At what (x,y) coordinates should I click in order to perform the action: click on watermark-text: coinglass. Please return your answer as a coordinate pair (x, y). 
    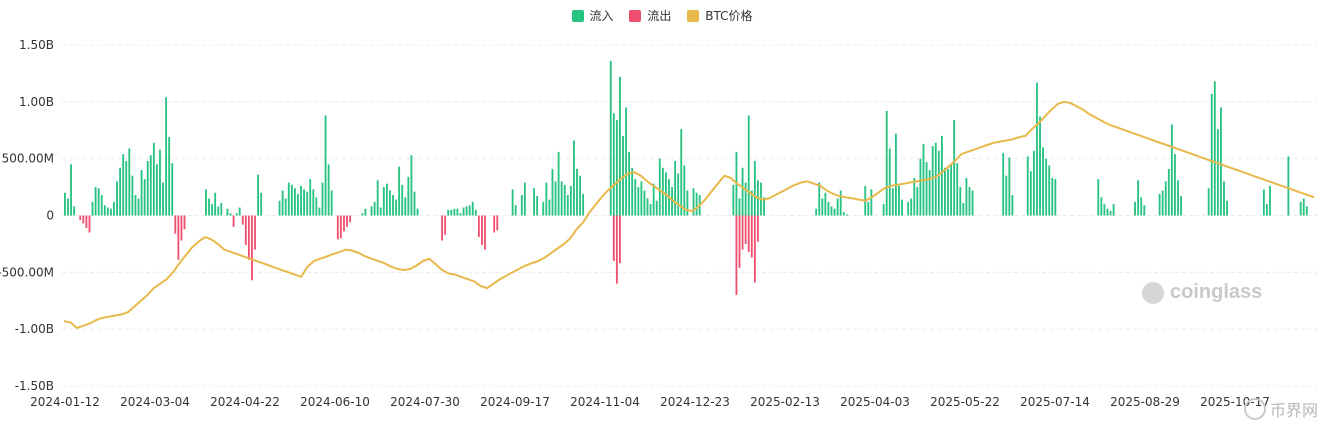
    Looking at the image, I should click on (1216, 292).